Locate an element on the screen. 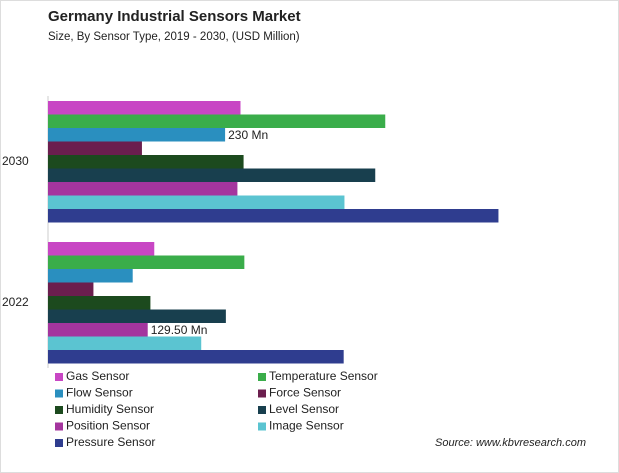 This screenshot has height=473, width=619. legend-label: Force Sensor is located at coordinates (305, 393).